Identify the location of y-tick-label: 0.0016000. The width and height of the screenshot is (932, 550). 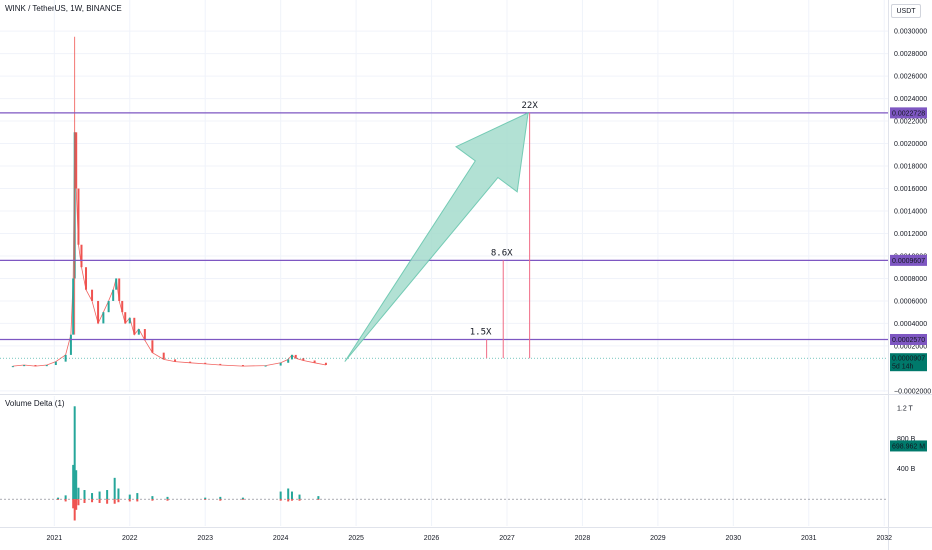
(910, 189).